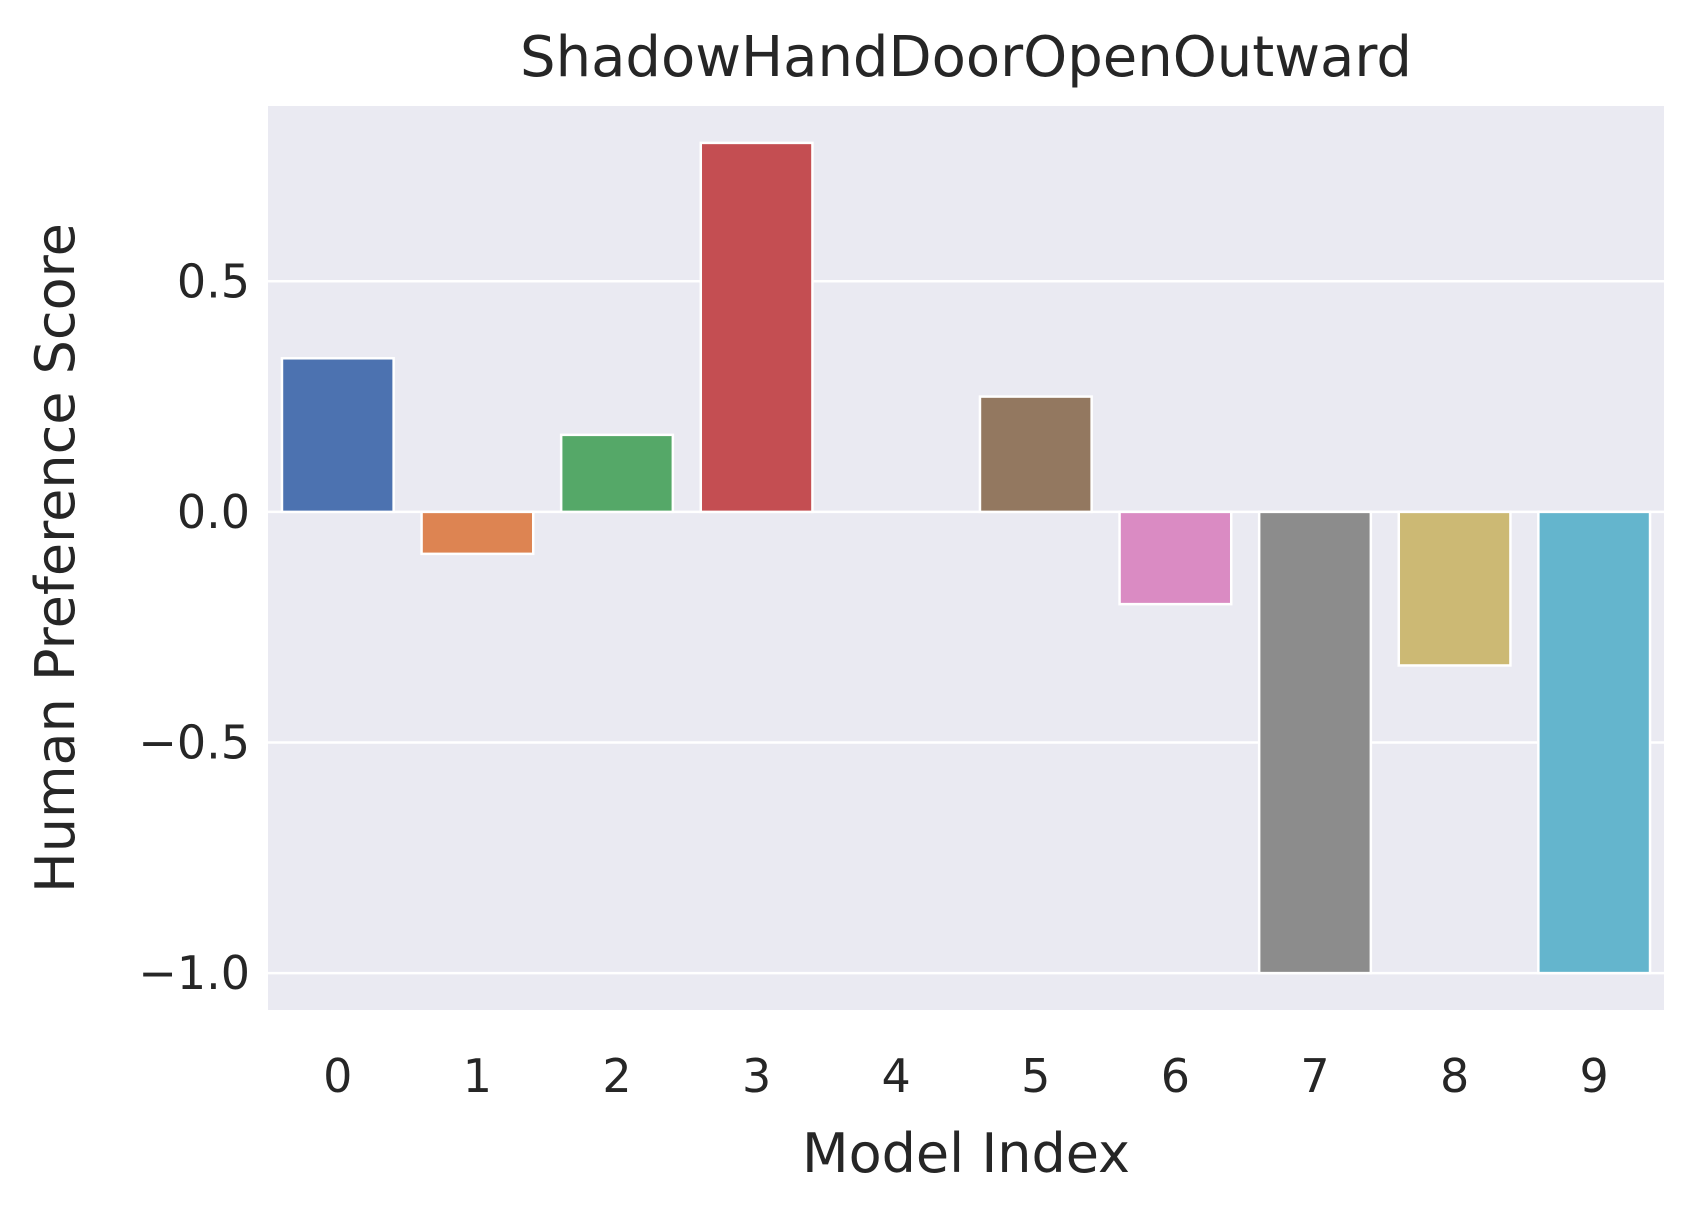  Describe the element at coordinates (616, 1076) in the screenshot. I see `x-tick-label: 2` at that location.